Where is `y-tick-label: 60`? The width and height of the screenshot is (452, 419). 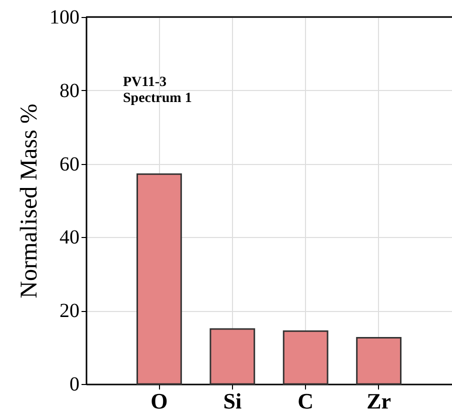 y-tick-label: 60 is located at coordinates (70, 164).